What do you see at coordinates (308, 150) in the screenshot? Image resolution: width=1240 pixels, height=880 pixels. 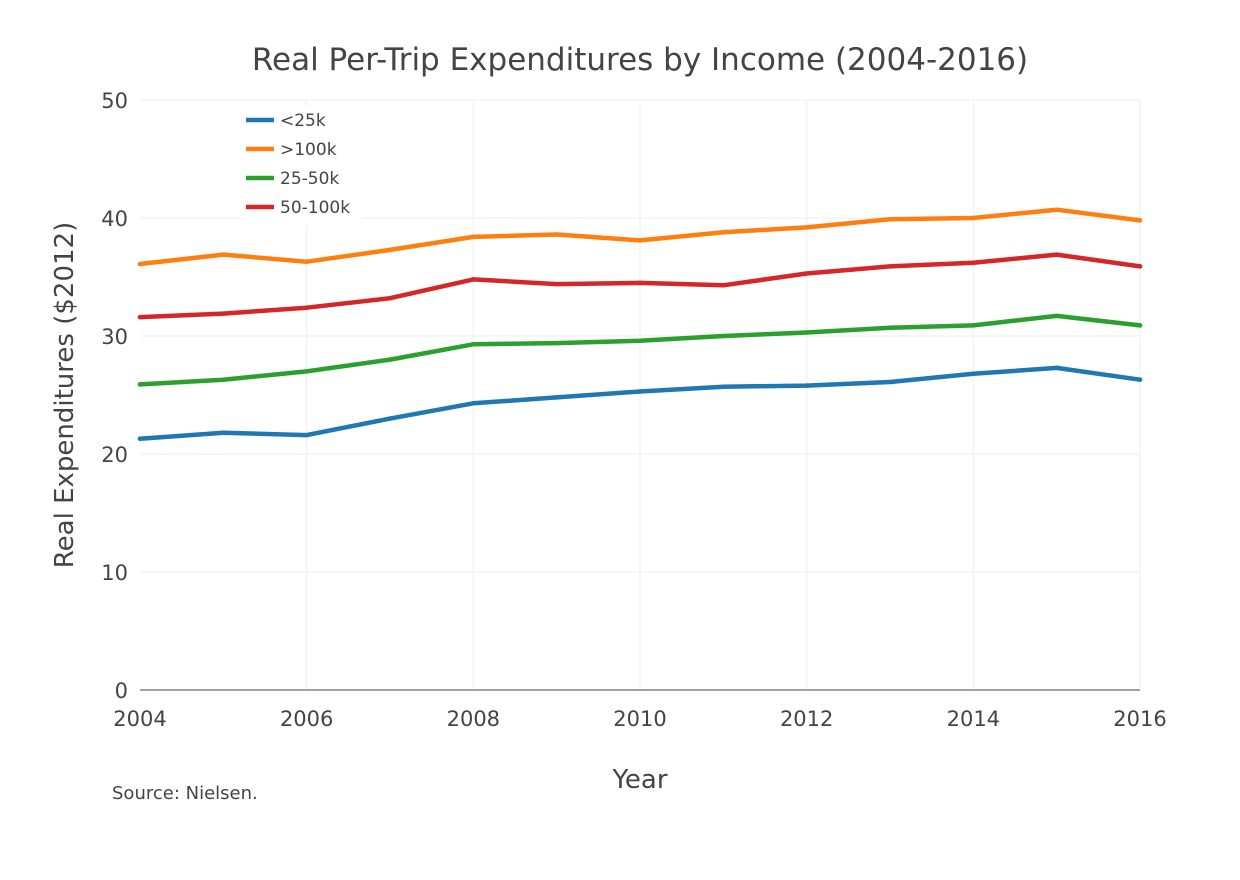 I see `legend-label: >100k` at bounding box center [308, 150].